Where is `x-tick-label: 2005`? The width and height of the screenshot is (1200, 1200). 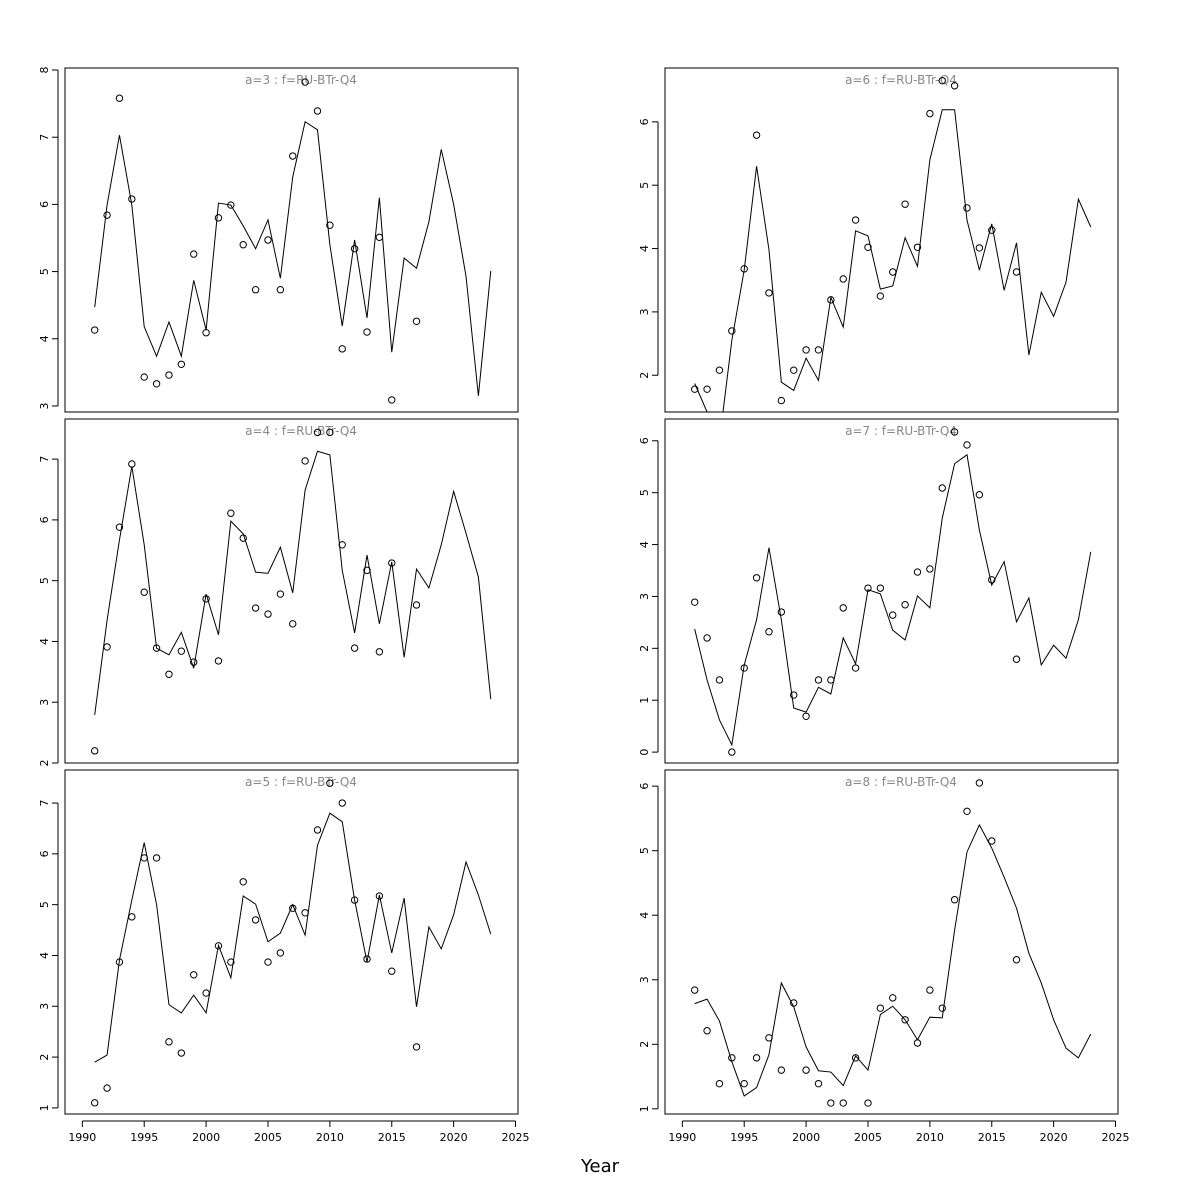 x-tick-label: 2005 is located at coordinates (268, 1137).